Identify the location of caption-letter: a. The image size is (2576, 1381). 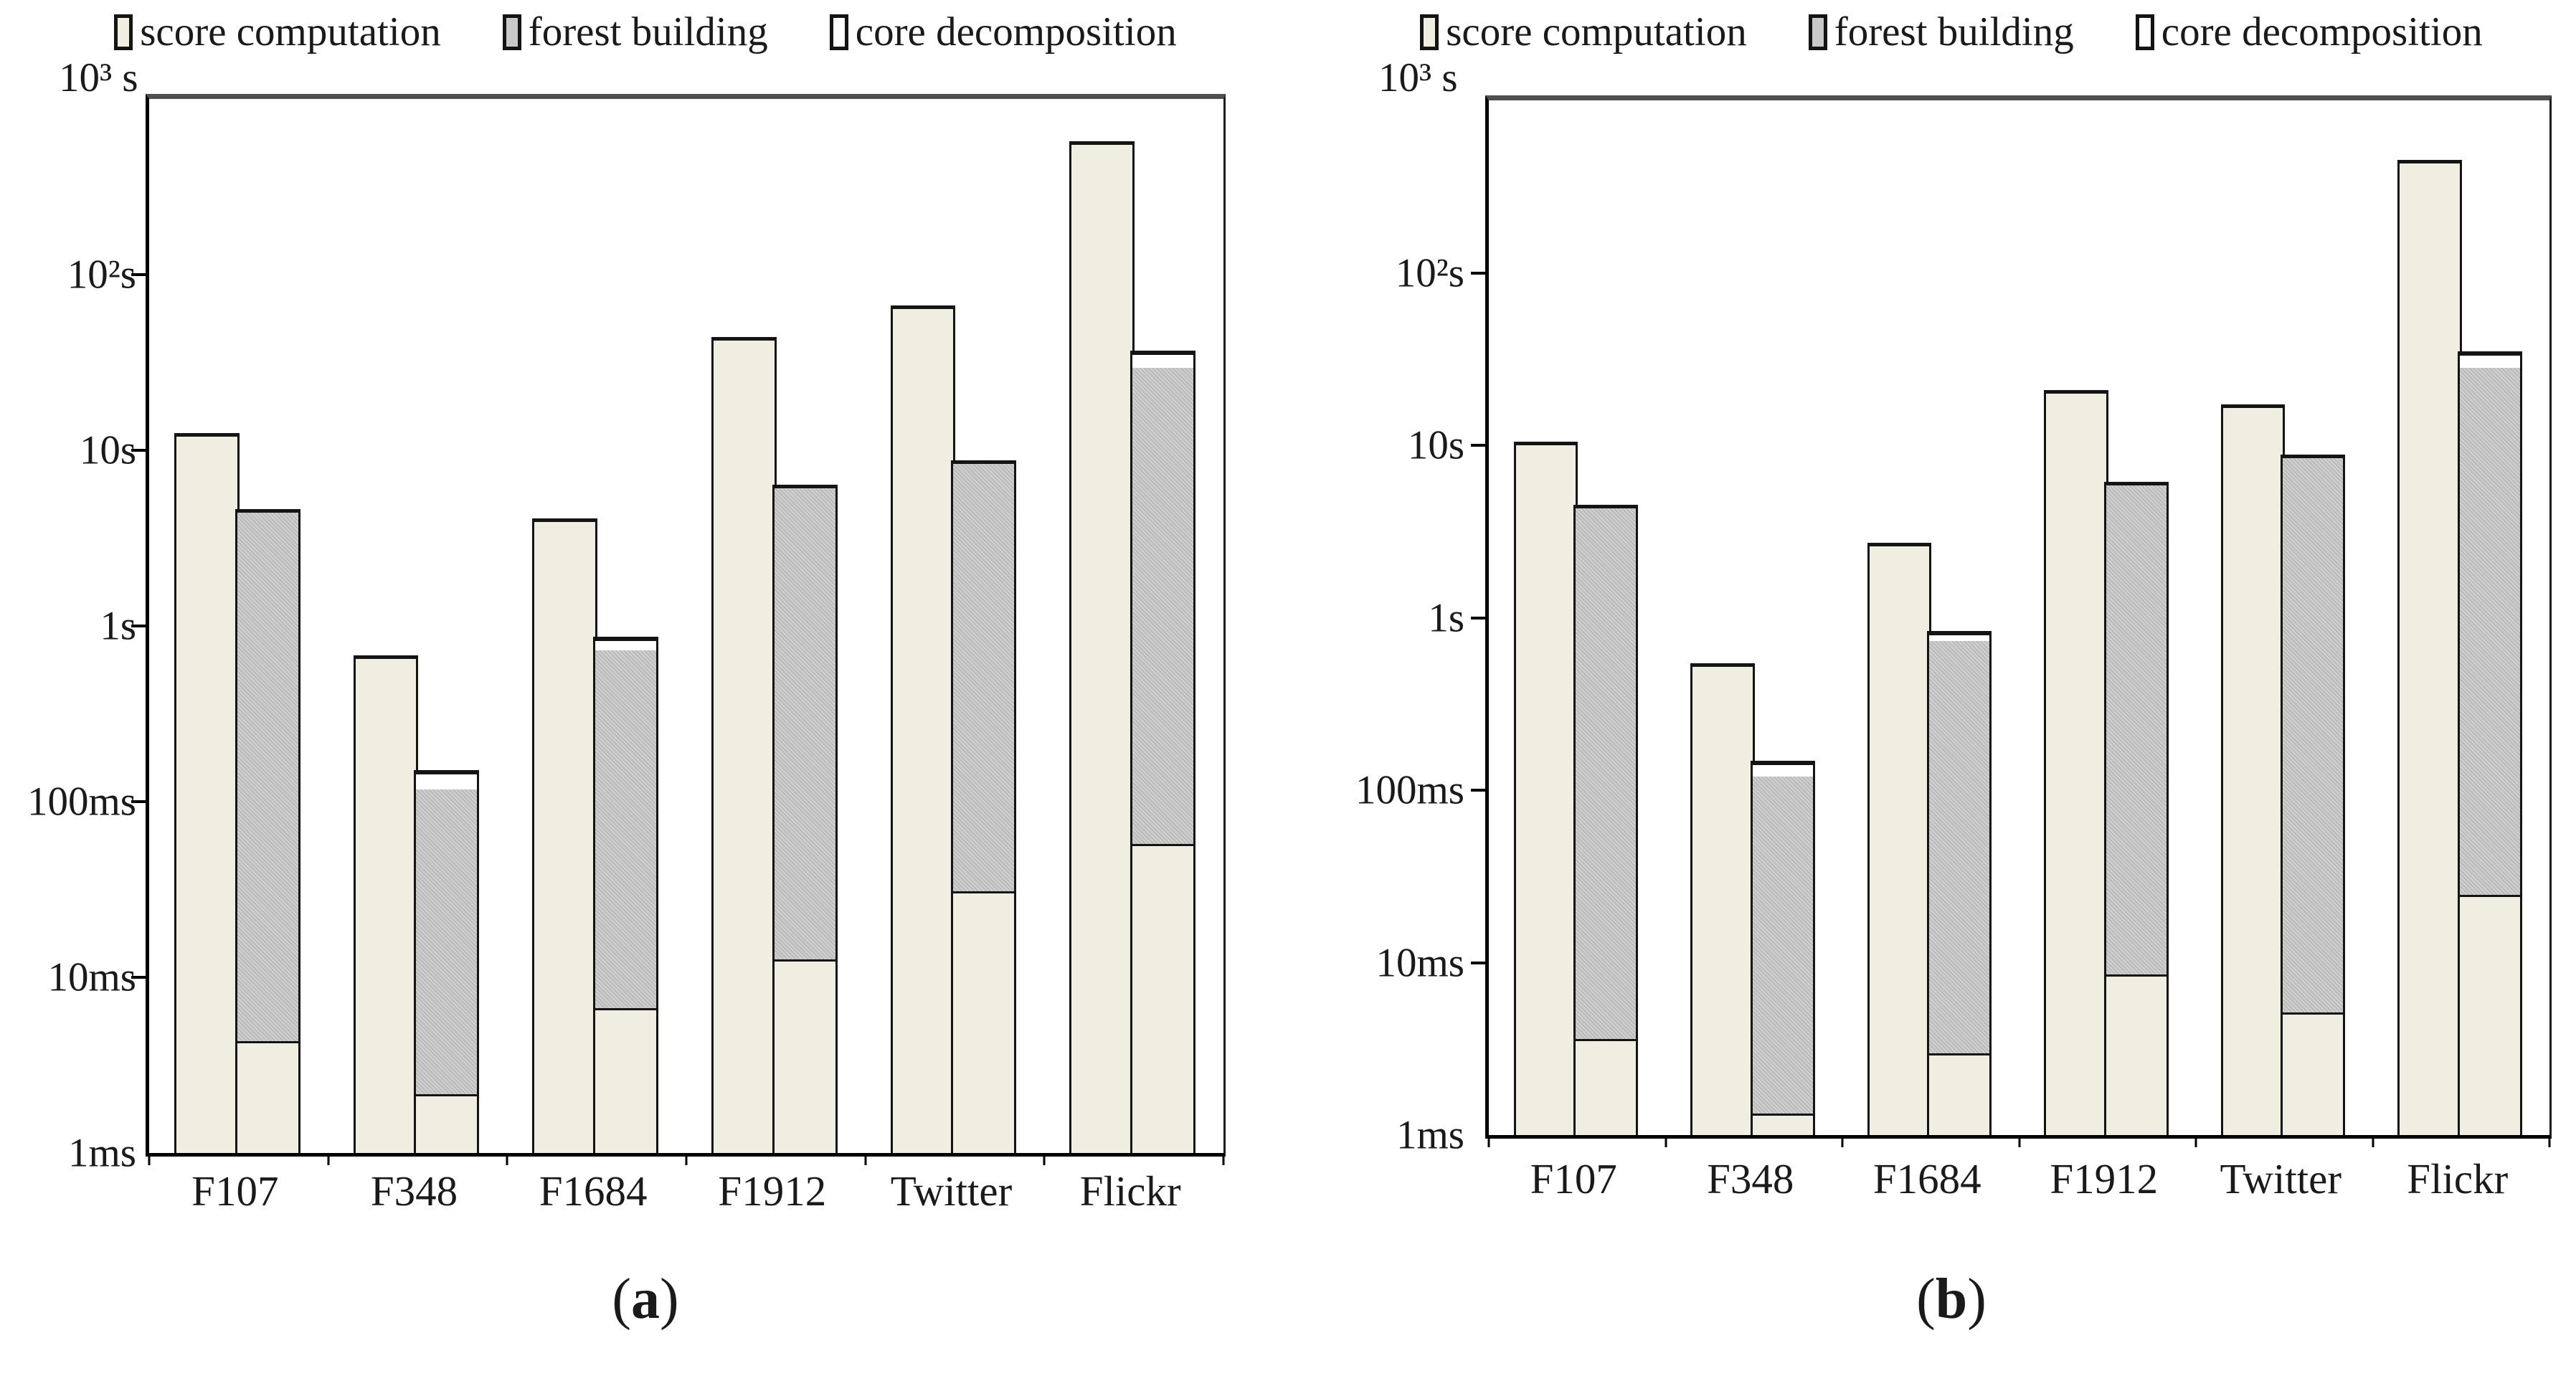
(645, 1299).